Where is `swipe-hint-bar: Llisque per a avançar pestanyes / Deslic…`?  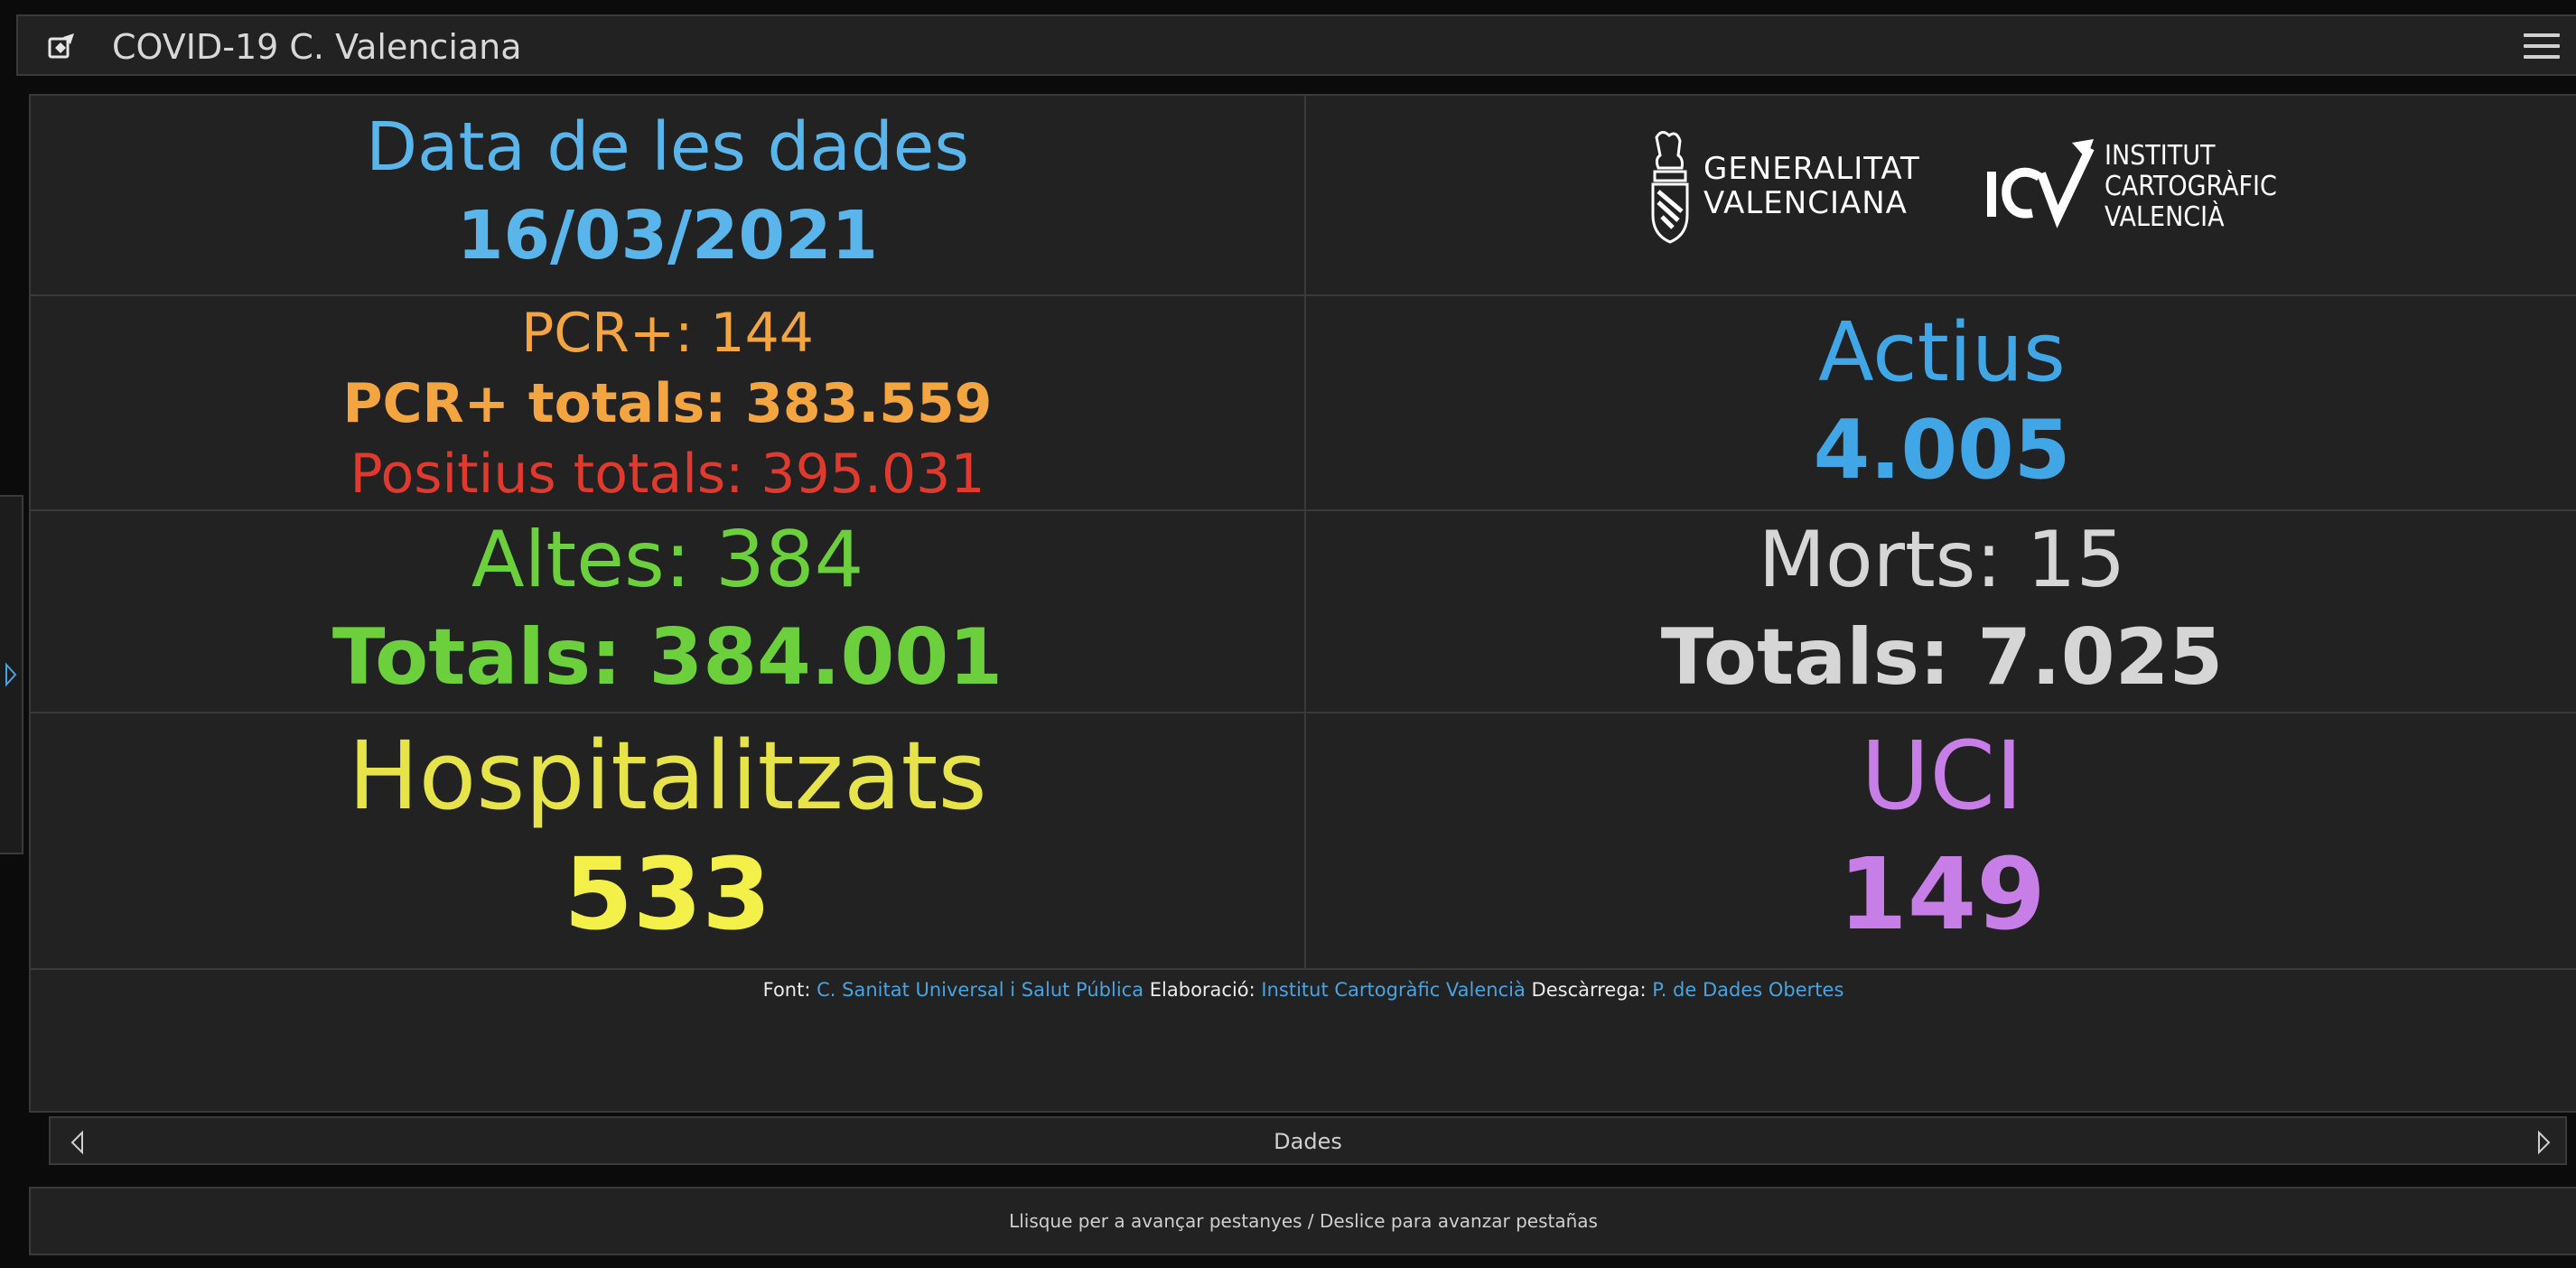
swipe-hint-bar: Llisque per a avançar pestanyes / Deslic… is located at coordinates (1302, 1221).